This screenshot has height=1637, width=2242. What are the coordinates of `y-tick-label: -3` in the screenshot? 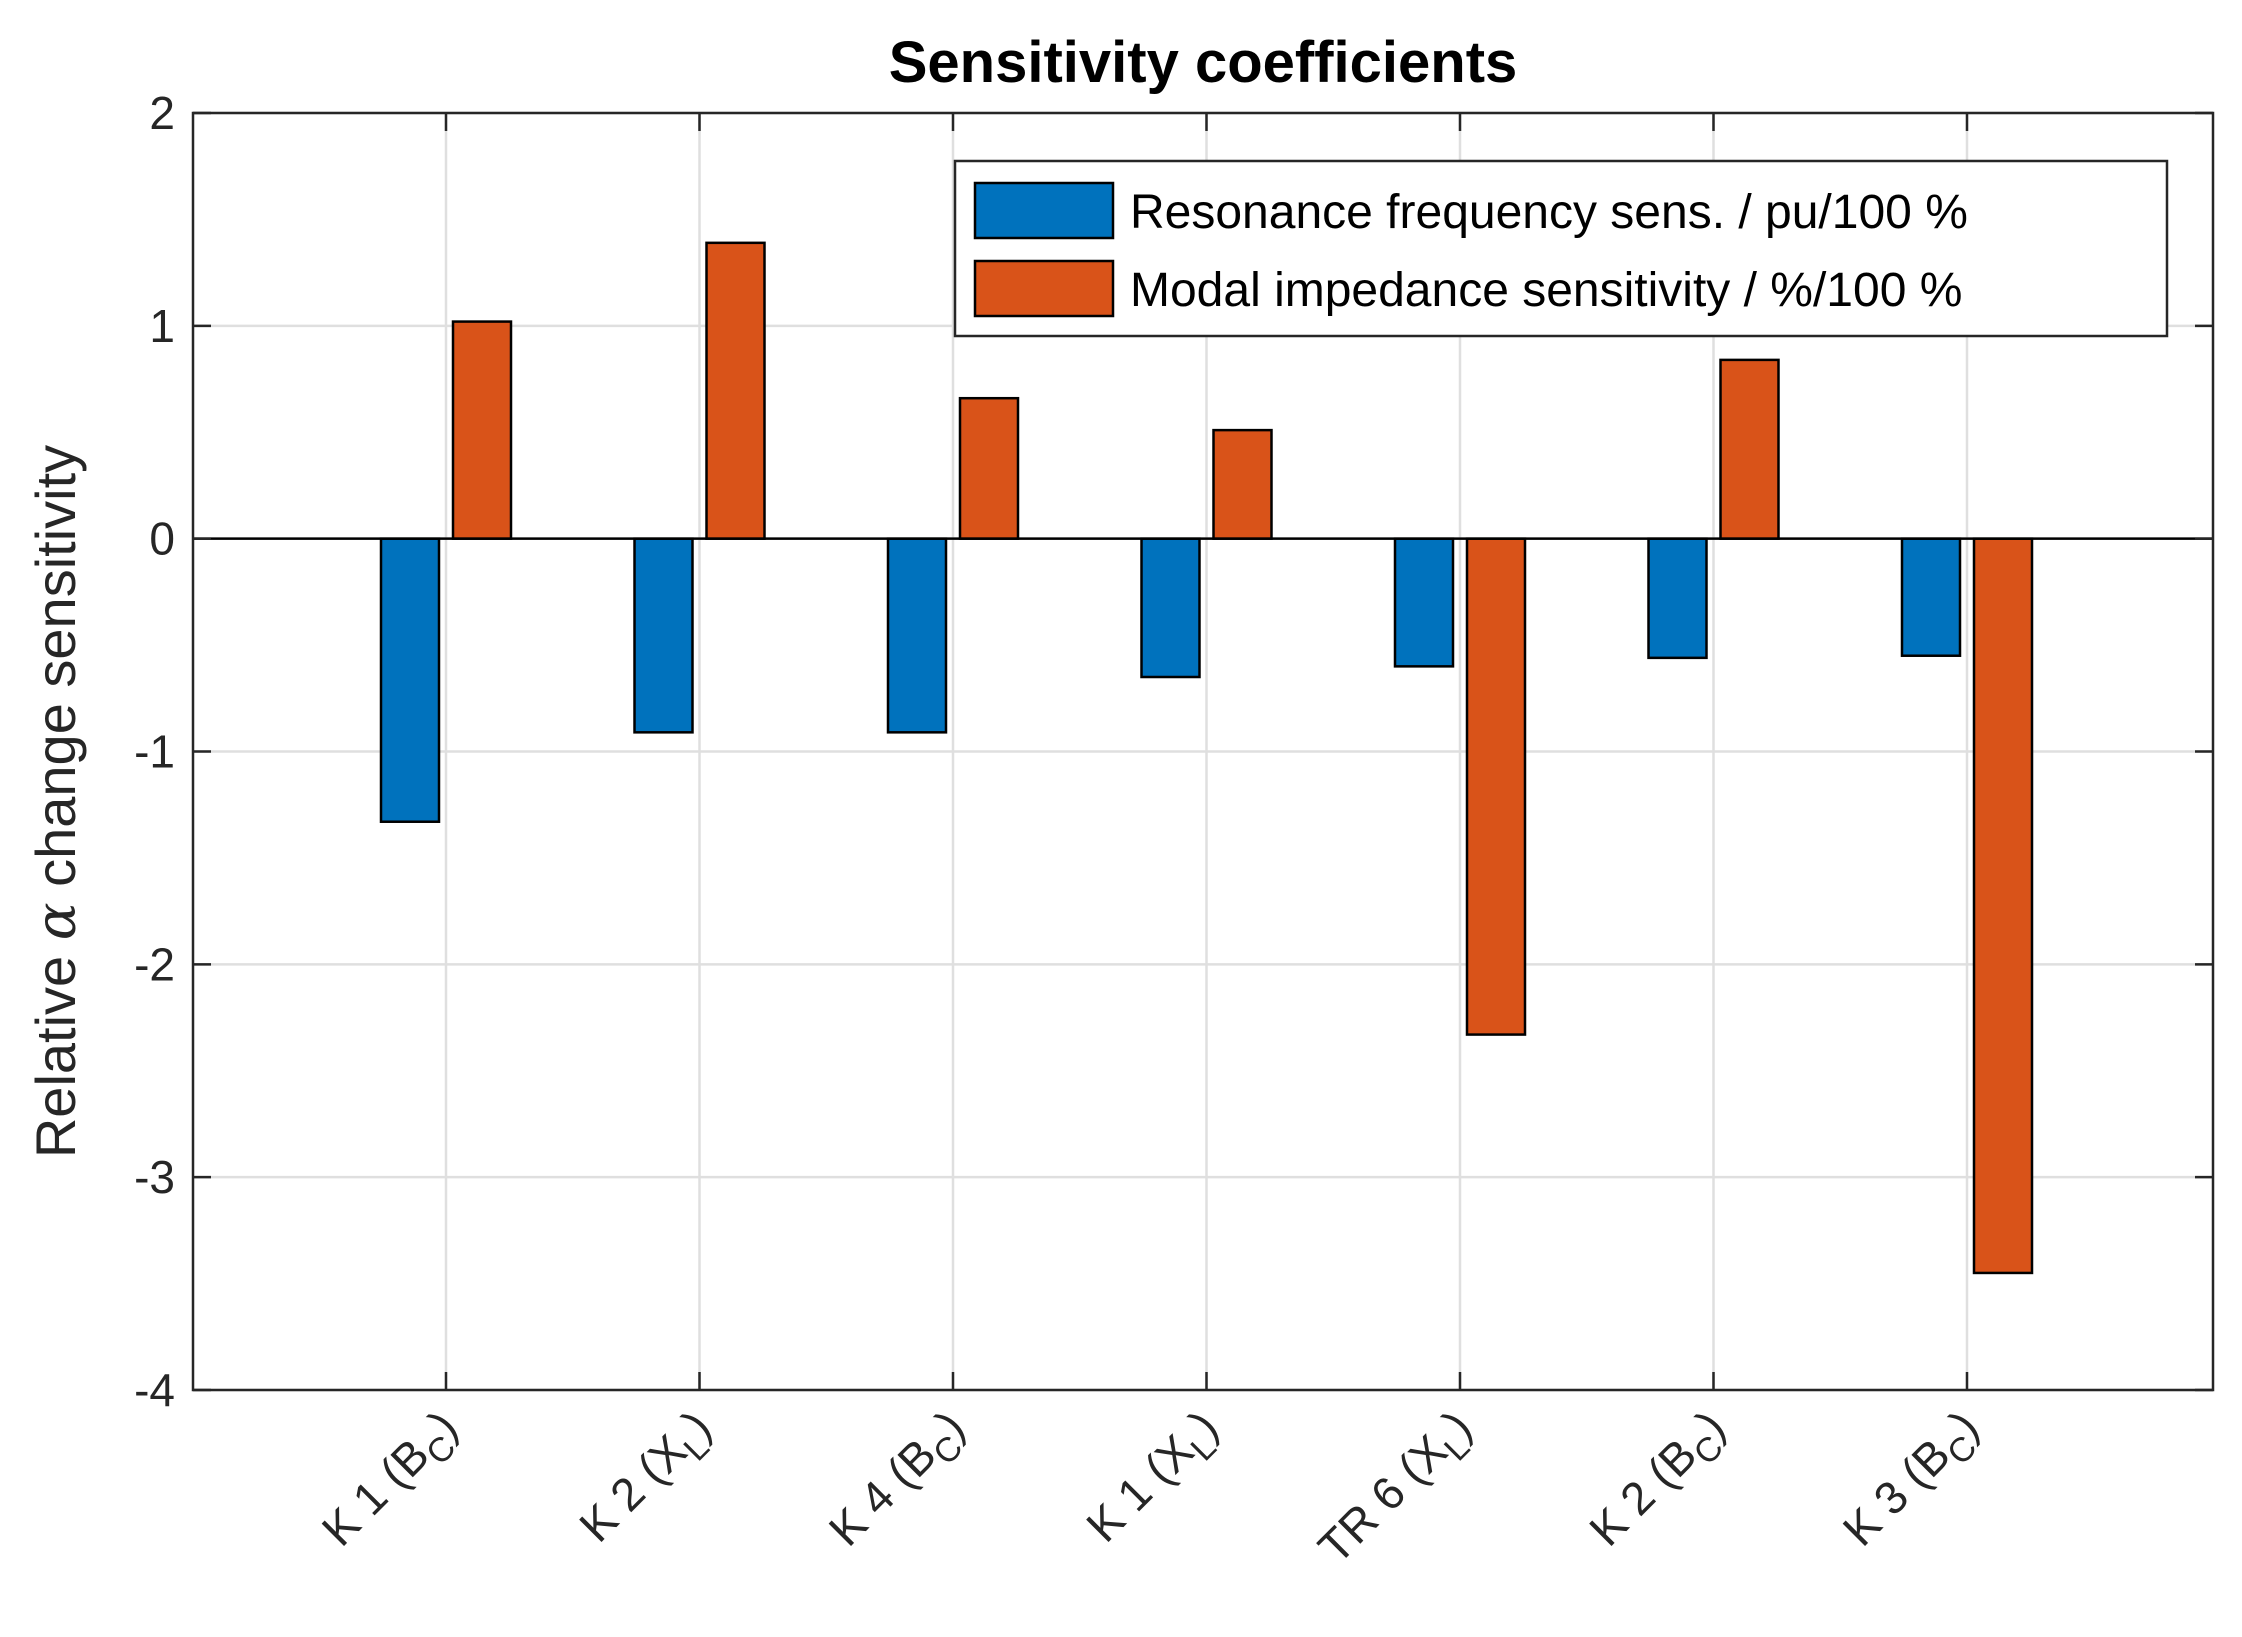 It's located at (154, 1177).